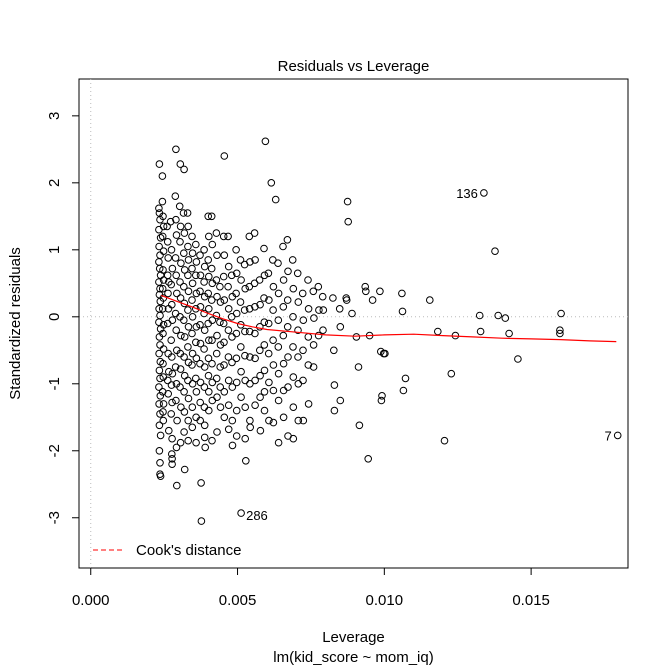 The image size is (668, 667). Describe the element at coordinates (54, 450) in the screenshot. I see `y-tick-label: -2` at that location.